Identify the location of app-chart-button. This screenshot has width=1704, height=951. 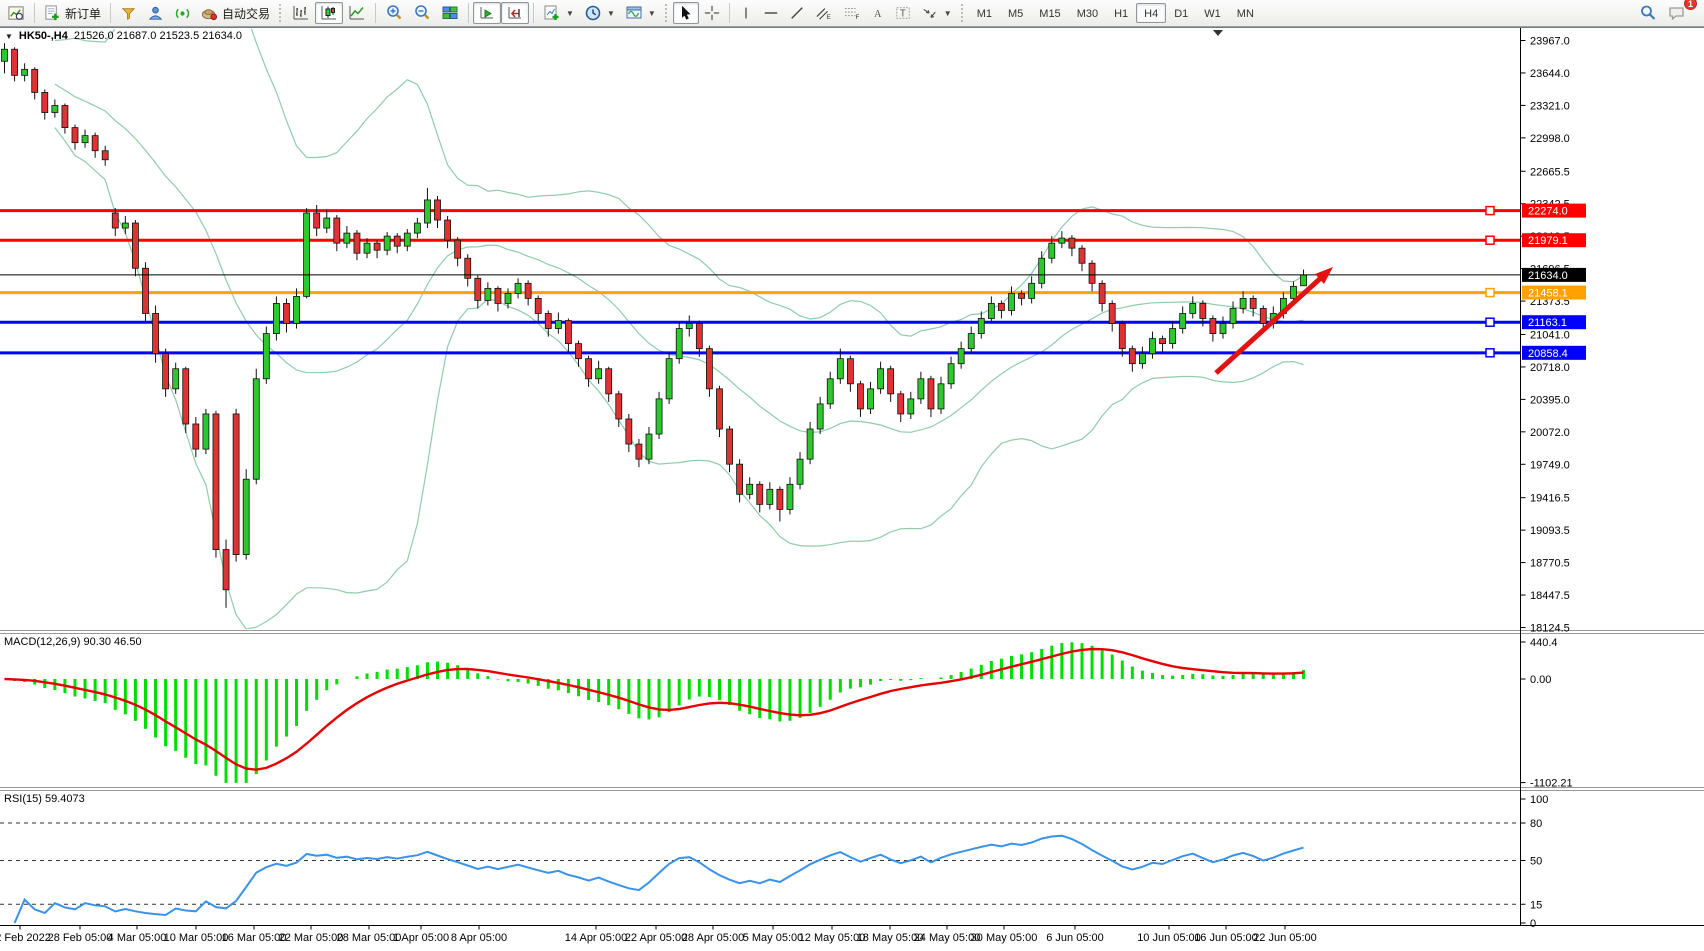
(16, 13).